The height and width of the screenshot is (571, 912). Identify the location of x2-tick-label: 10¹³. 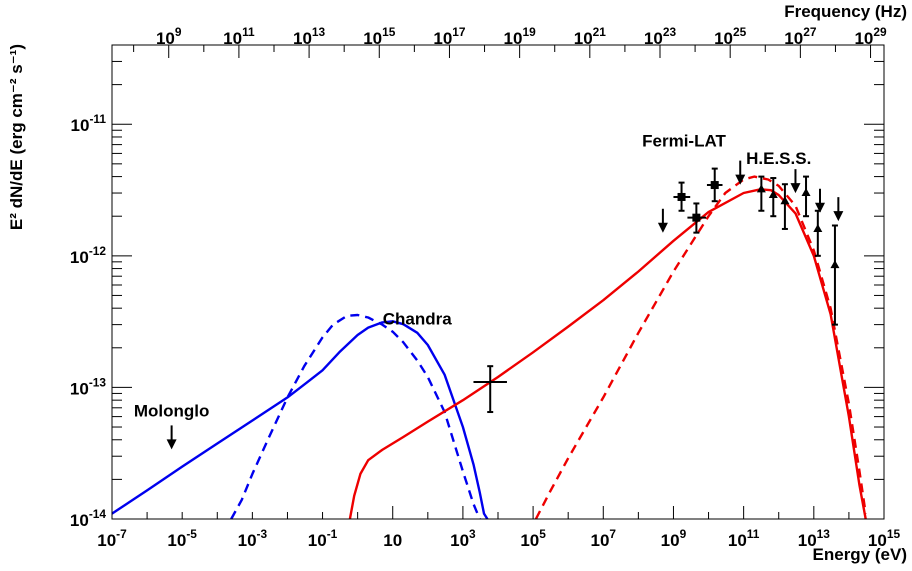
(309, 36).